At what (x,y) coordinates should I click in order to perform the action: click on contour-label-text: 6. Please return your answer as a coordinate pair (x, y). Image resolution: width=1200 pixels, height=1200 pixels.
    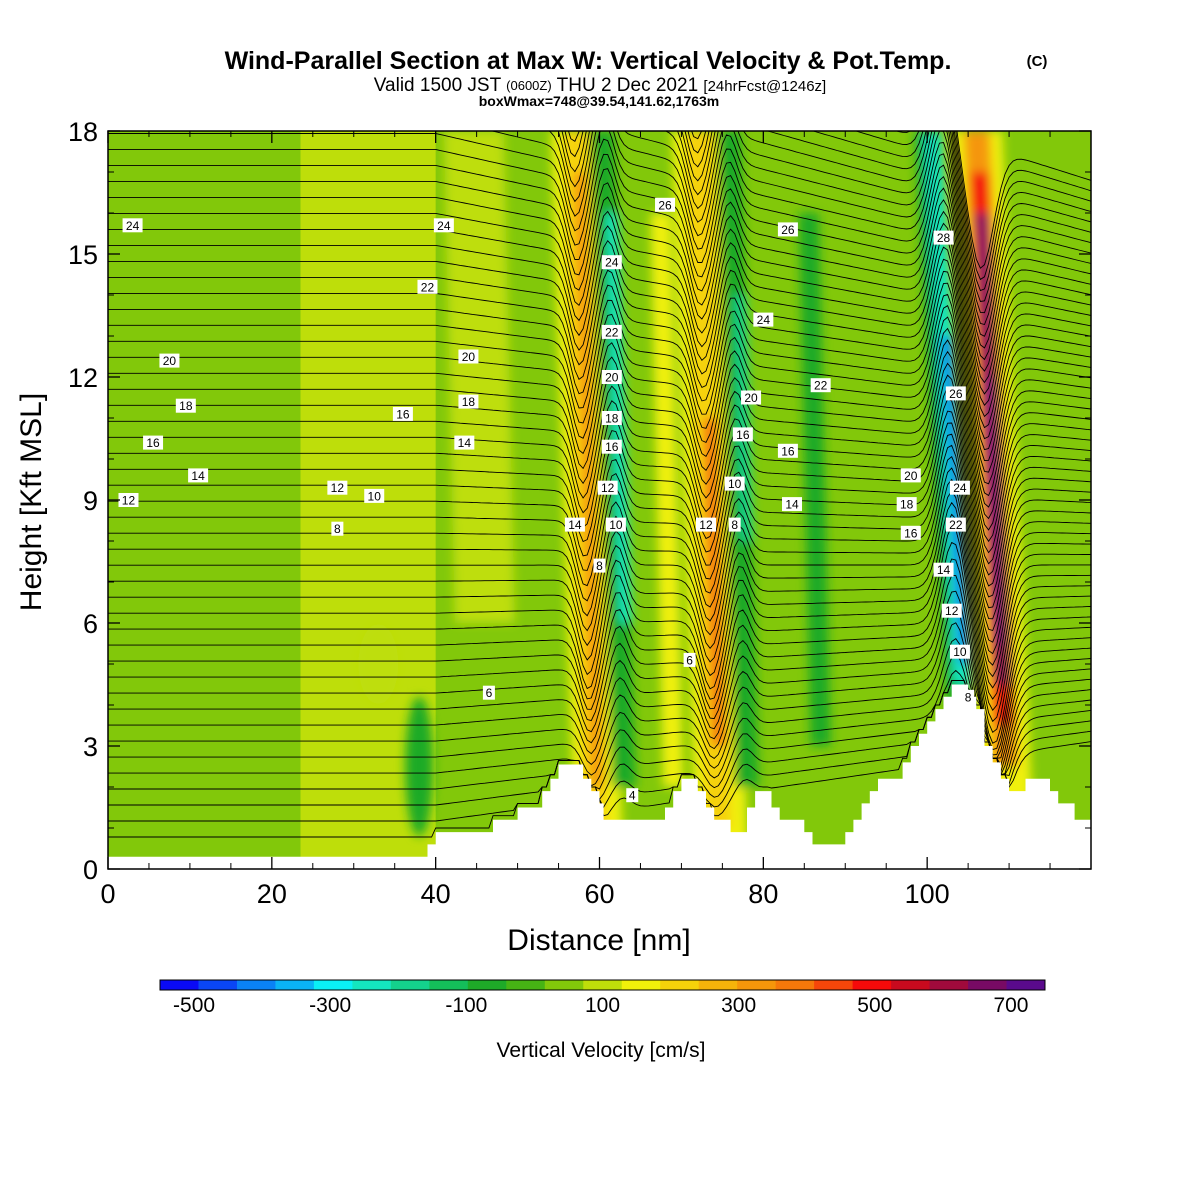
    Looking at the image, I should click on (689, 660).